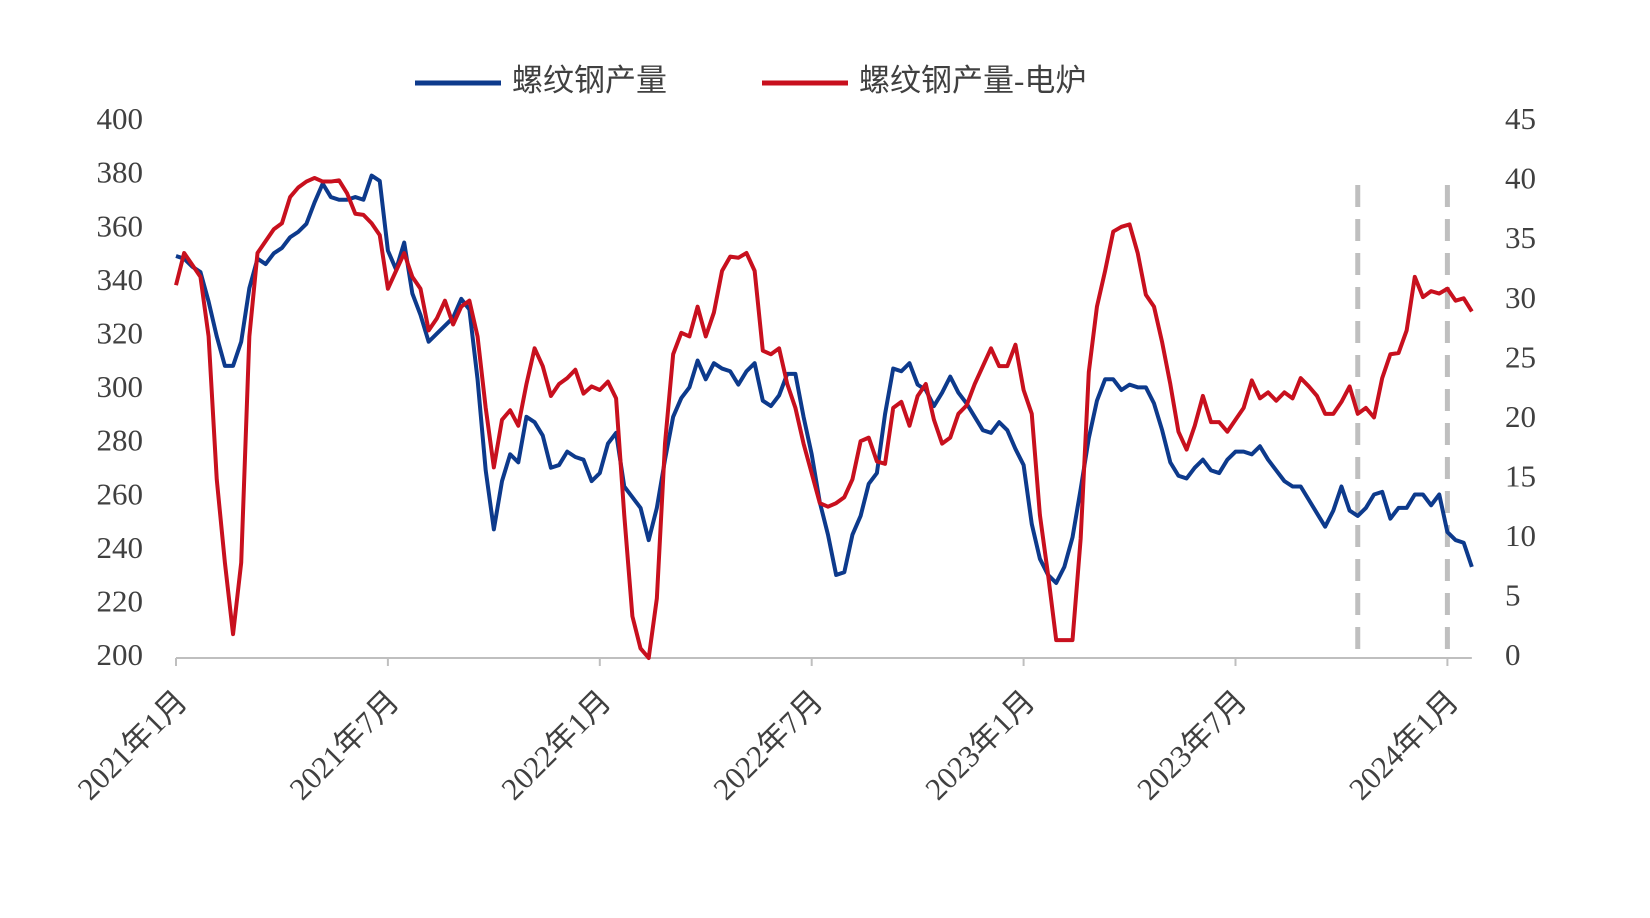  Describe the element at coordinates (120, 547) in the screenshot. I see `y-tick-label: 240` at that location.